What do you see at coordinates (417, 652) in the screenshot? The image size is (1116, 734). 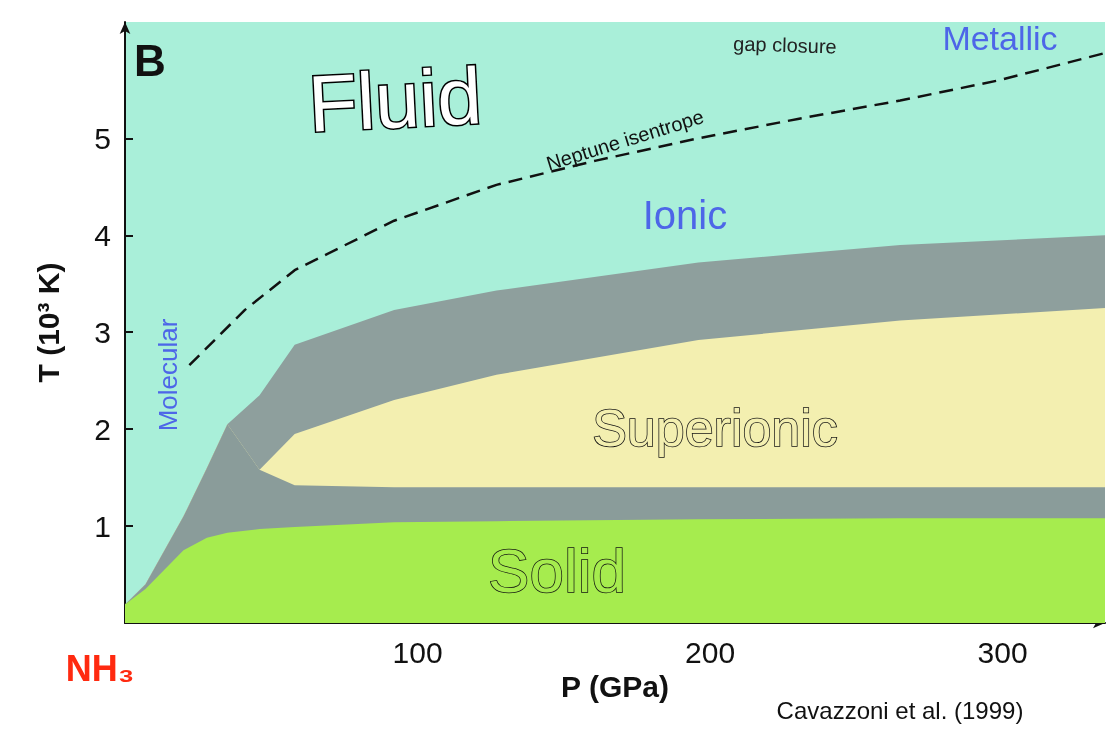 I see `x-tick-label: 100` at bounding box center [417, 652].